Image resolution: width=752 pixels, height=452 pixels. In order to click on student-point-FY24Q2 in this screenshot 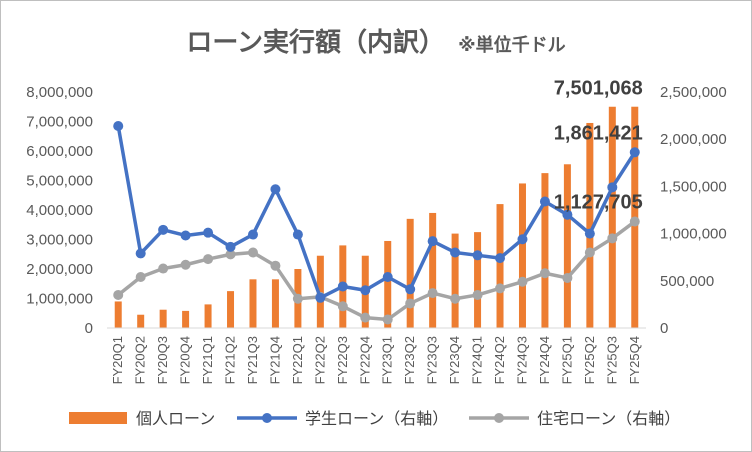, I will do `click(500, 258)`.